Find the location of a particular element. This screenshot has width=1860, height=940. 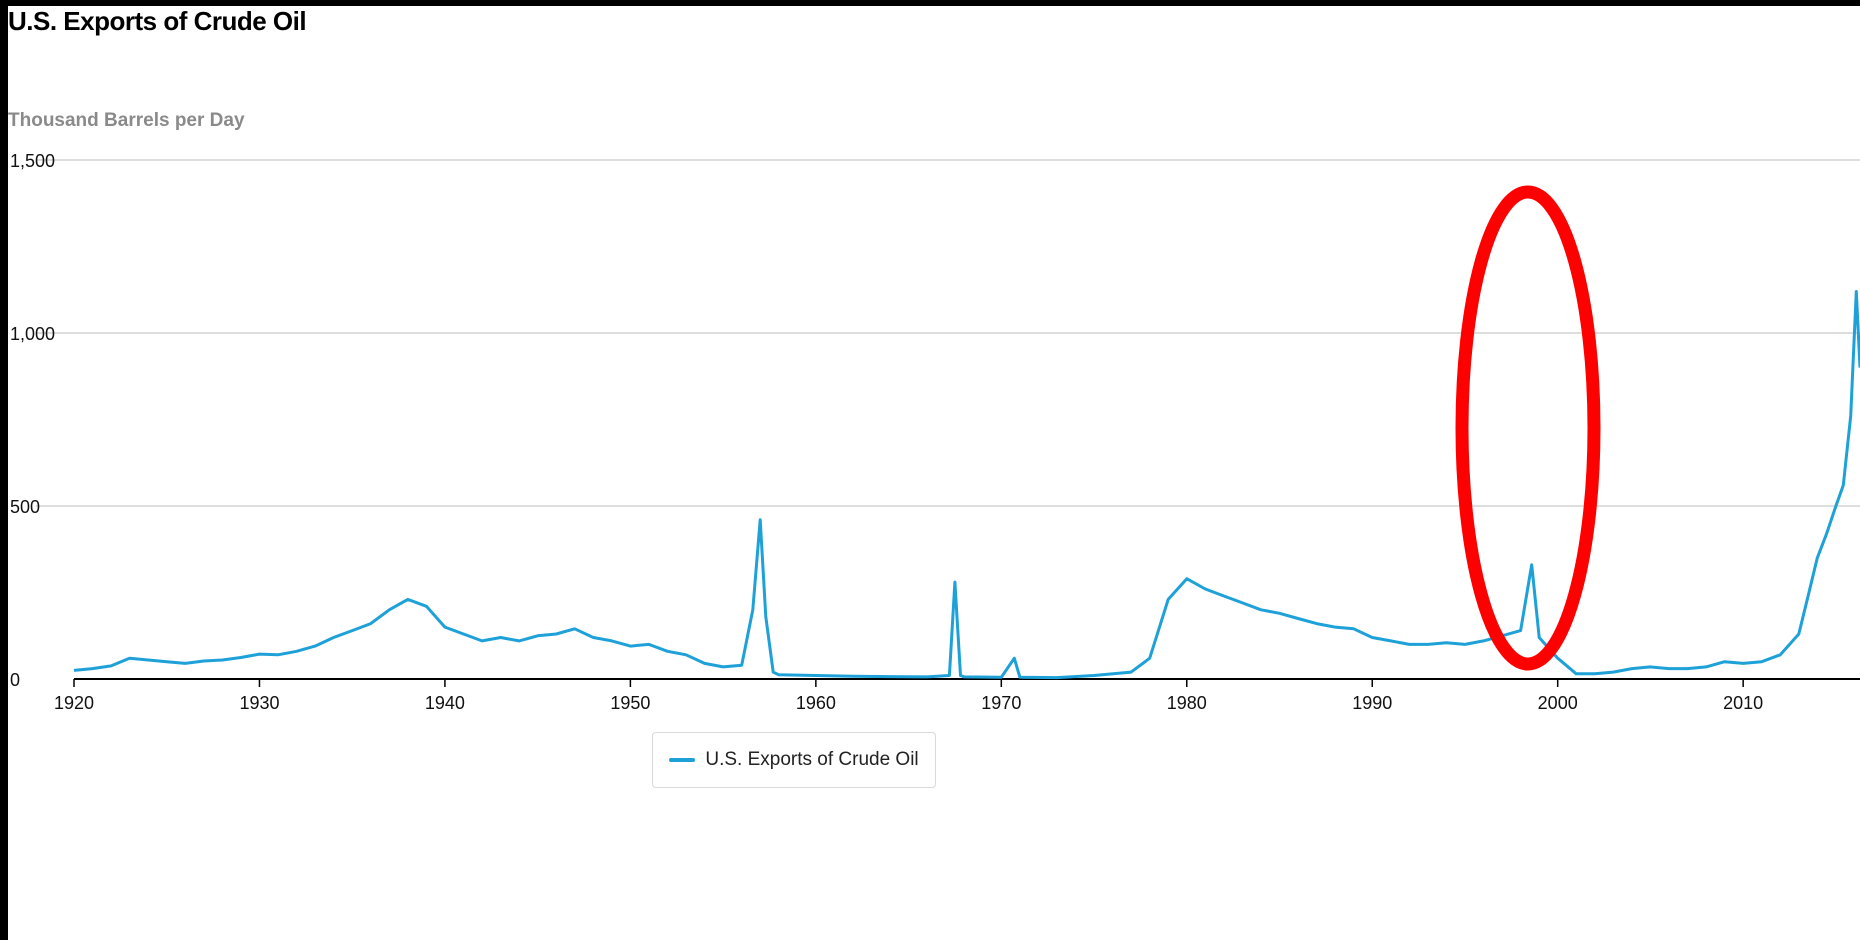

y-axis-ticks: 0 500 1,000 1,500 is located at coordinates (32, 420).